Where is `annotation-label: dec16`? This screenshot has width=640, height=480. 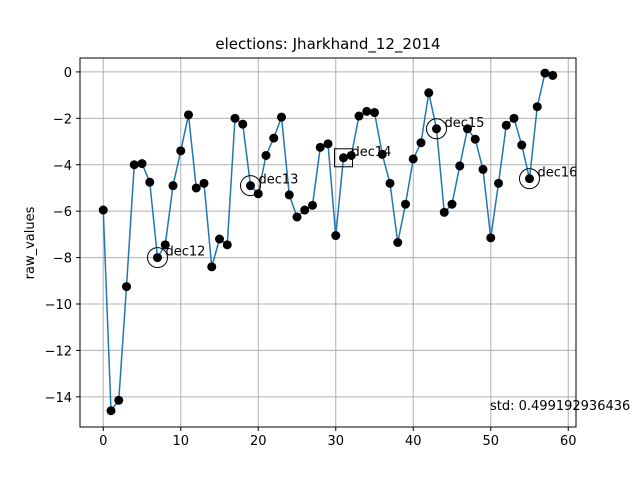 annotation-label: dec16 is located at coordinates (558, 173).